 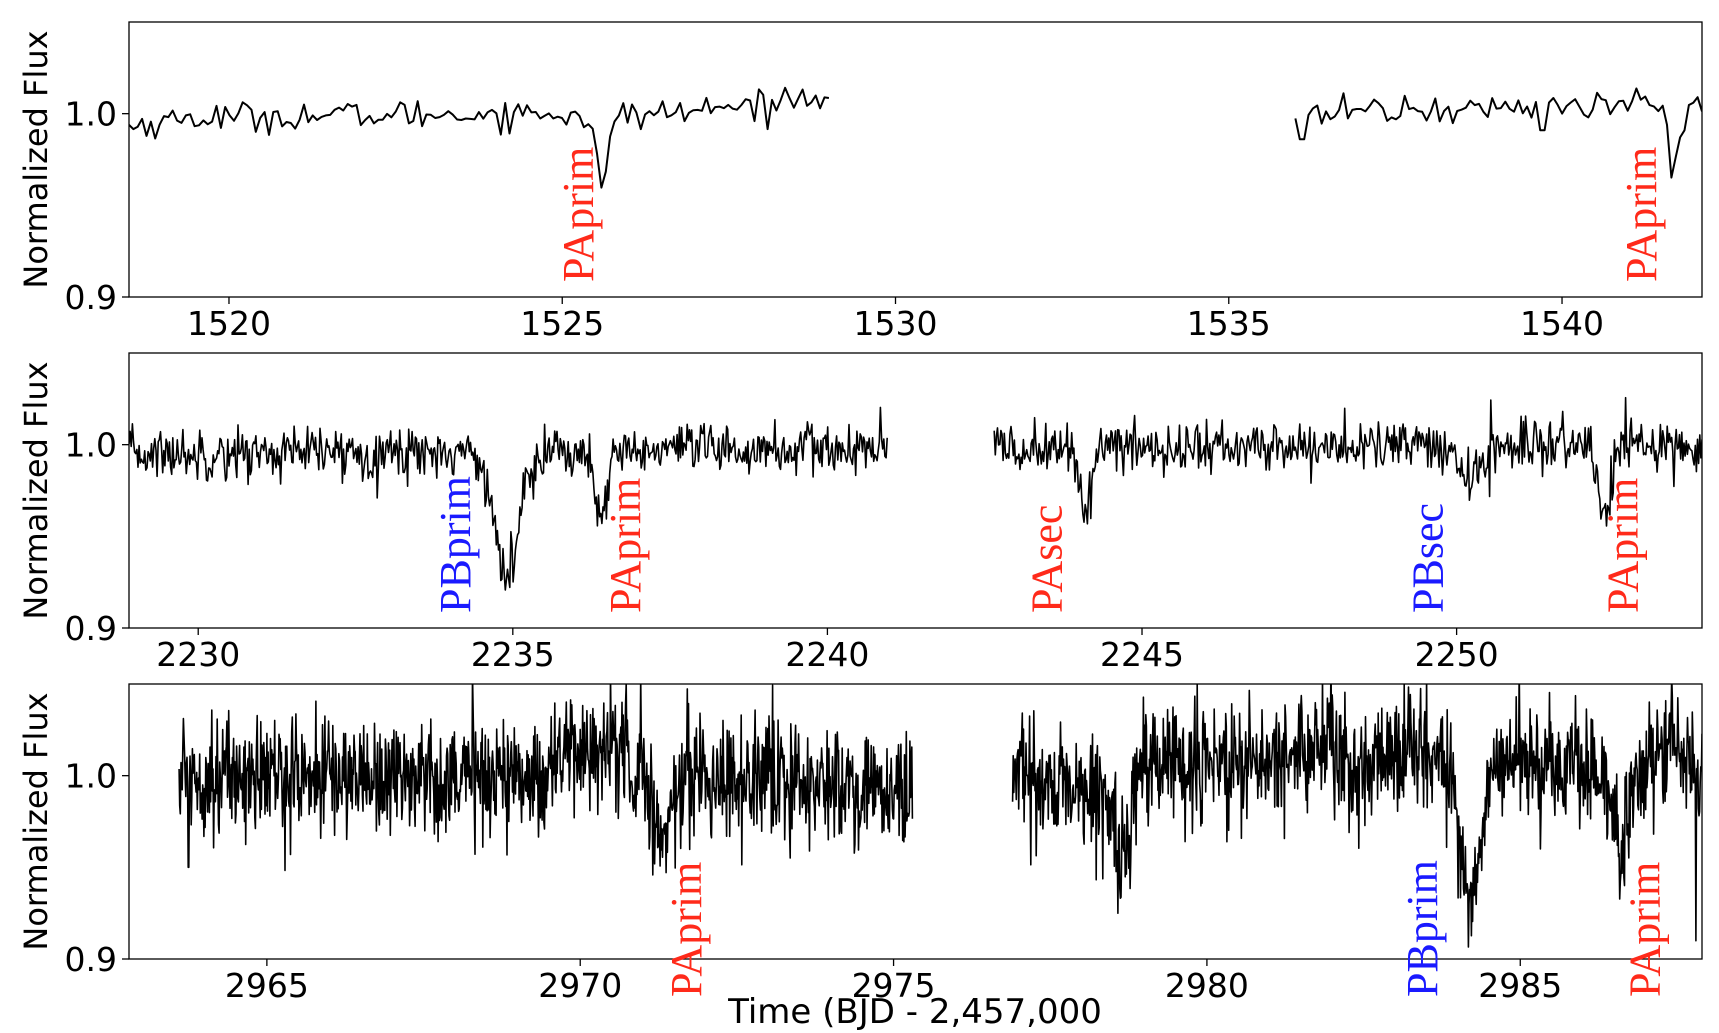 What do you see at coordinates (1047, 559) in the screenshot?
I see `event-annotation-pasec: PAsec` at bounding box center [1047, 559].